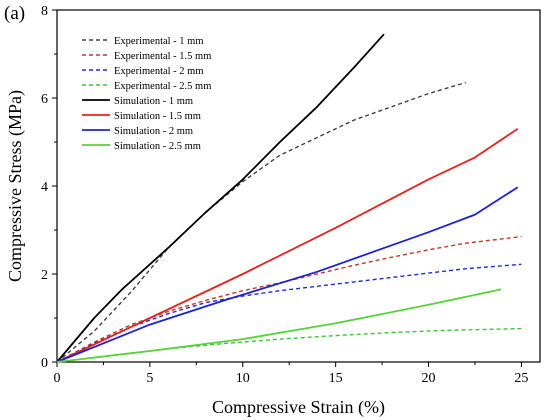 Image resolution: width=550 pixels, height=420 pixels. I want to click on y-tick-label: 8, so click(44, 11).